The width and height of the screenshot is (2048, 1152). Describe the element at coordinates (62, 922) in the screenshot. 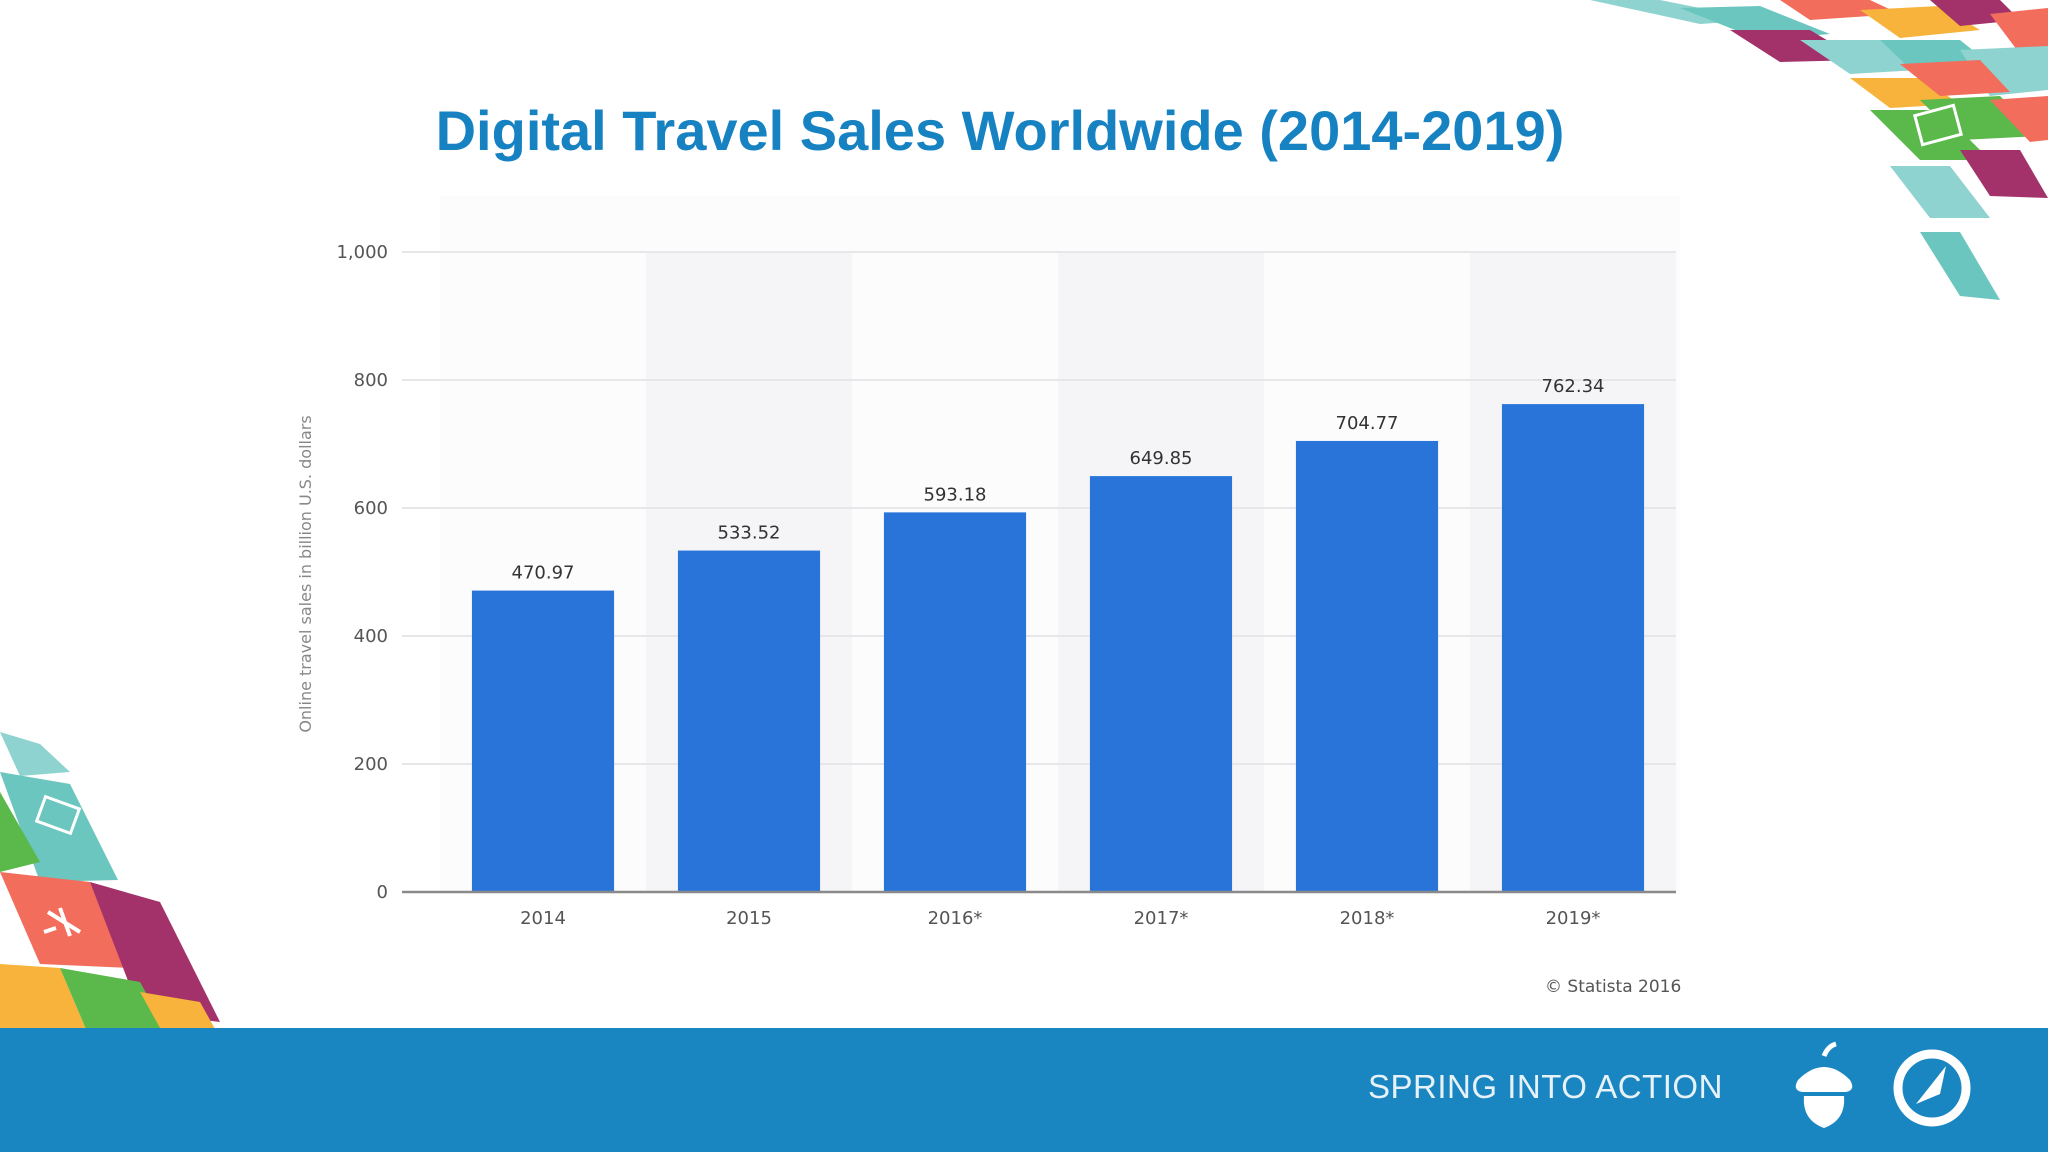

I see `airplane-icon` at that location.